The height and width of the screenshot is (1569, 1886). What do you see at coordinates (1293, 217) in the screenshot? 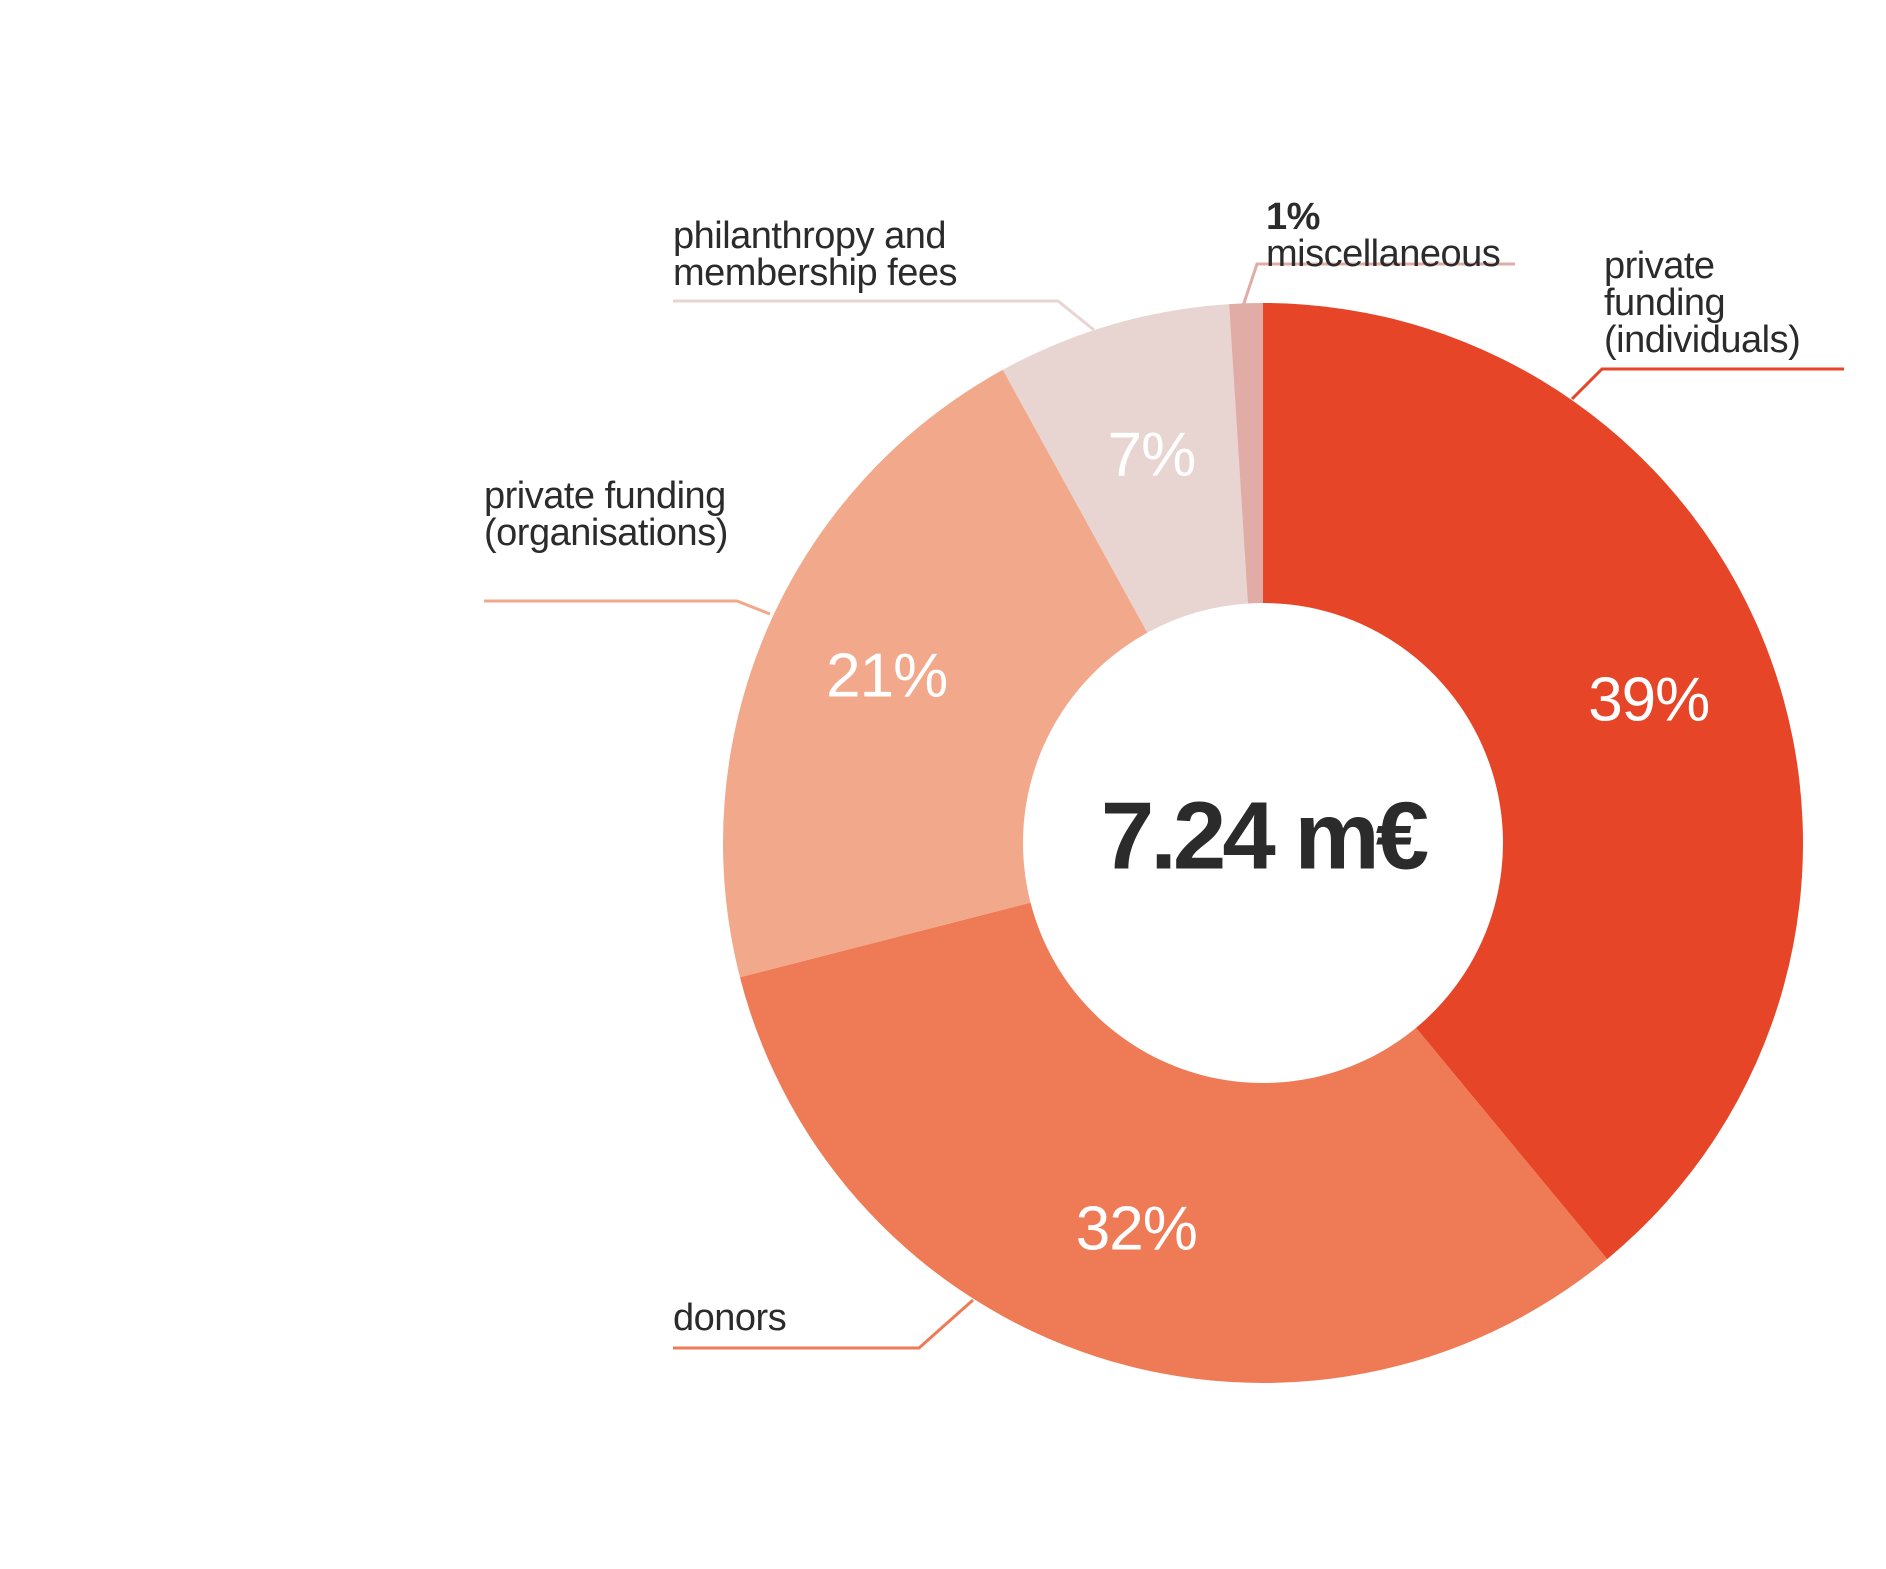
I see `value-label: 1%` at bounding box center [1293, 217].